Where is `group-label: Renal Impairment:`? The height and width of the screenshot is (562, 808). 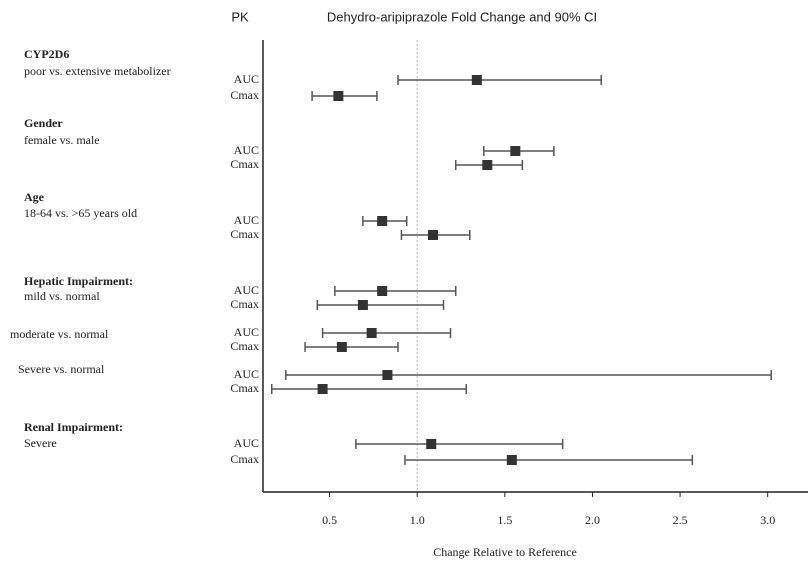
group-label: Renal Impairment: is located at coordinates (73, 427).